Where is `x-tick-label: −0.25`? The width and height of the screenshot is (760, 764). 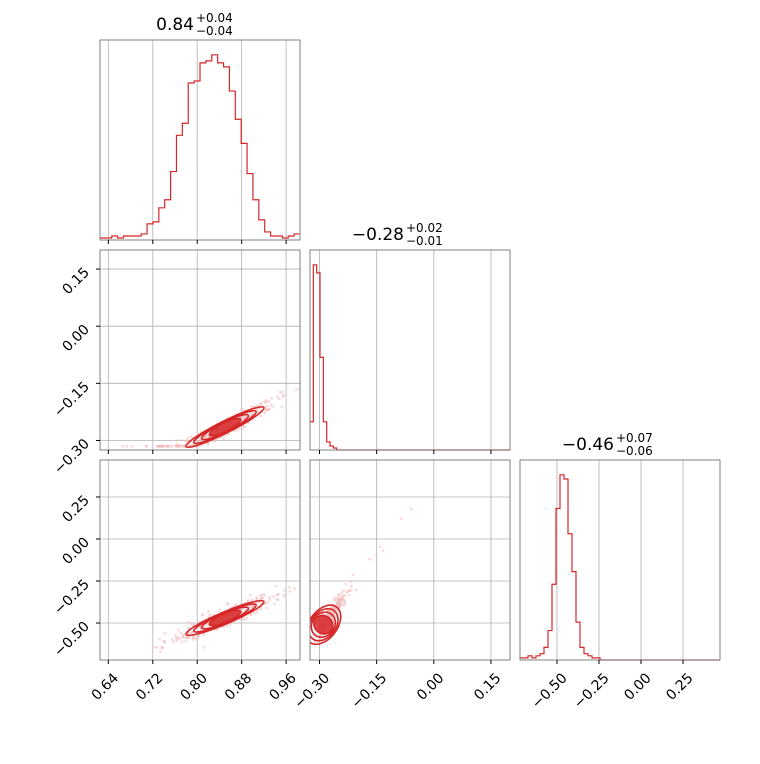
x-tick-label: −0.25 is located at coordinates (592, 691).